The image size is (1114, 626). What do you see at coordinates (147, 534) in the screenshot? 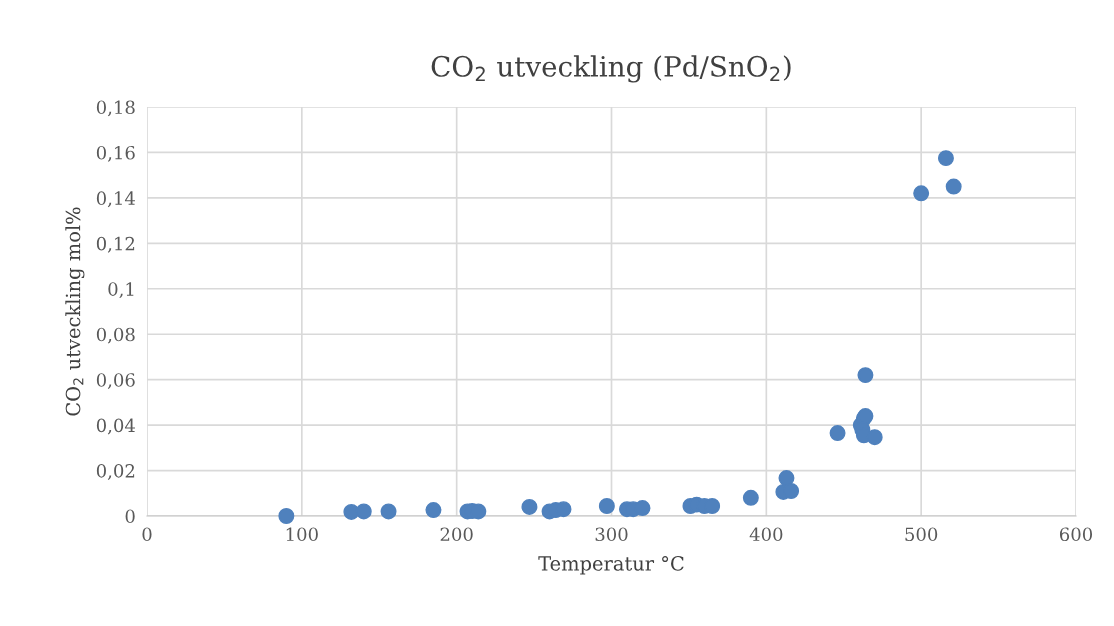
I see `x-tick-label: 0` at bounding box center [147, 534].